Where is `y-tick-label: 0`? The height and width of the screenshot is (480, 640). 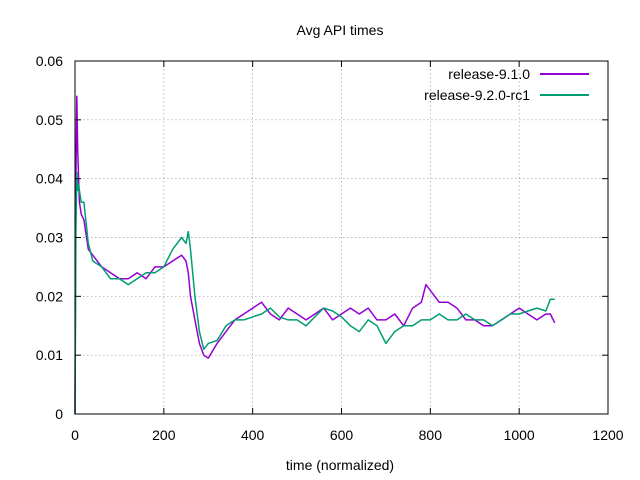 y-tick-label: 0 is located at coordinates (59, 414).